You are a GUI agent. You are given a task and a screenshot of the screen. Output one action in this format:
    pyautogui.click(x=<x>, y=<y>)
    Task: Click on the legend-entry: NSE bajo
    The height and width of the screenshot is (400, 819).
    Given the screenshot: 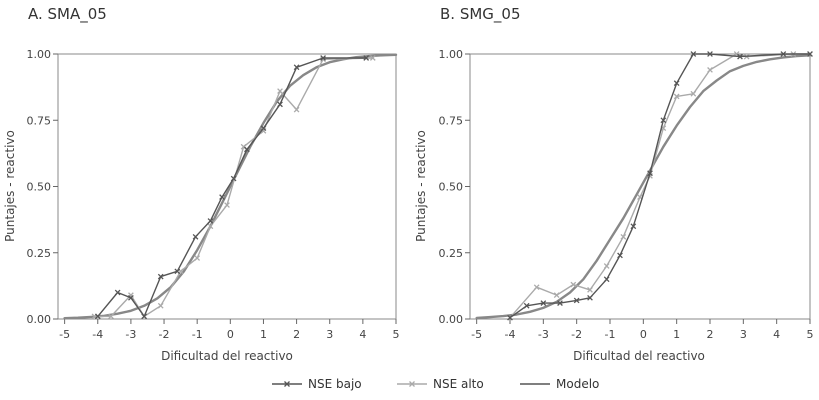 What is the action you would take?
    pyautogui.click(x=317, y=384)
    